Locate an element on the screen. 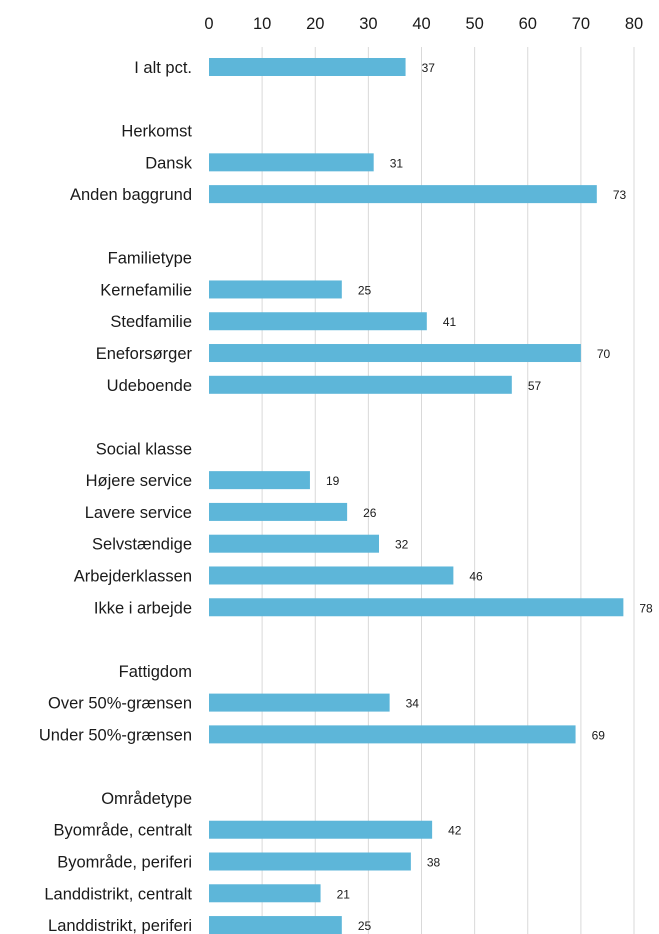 This screenshot has width=659, height=934. group-heading: Fattigdom is located at coordinates (155, 672).